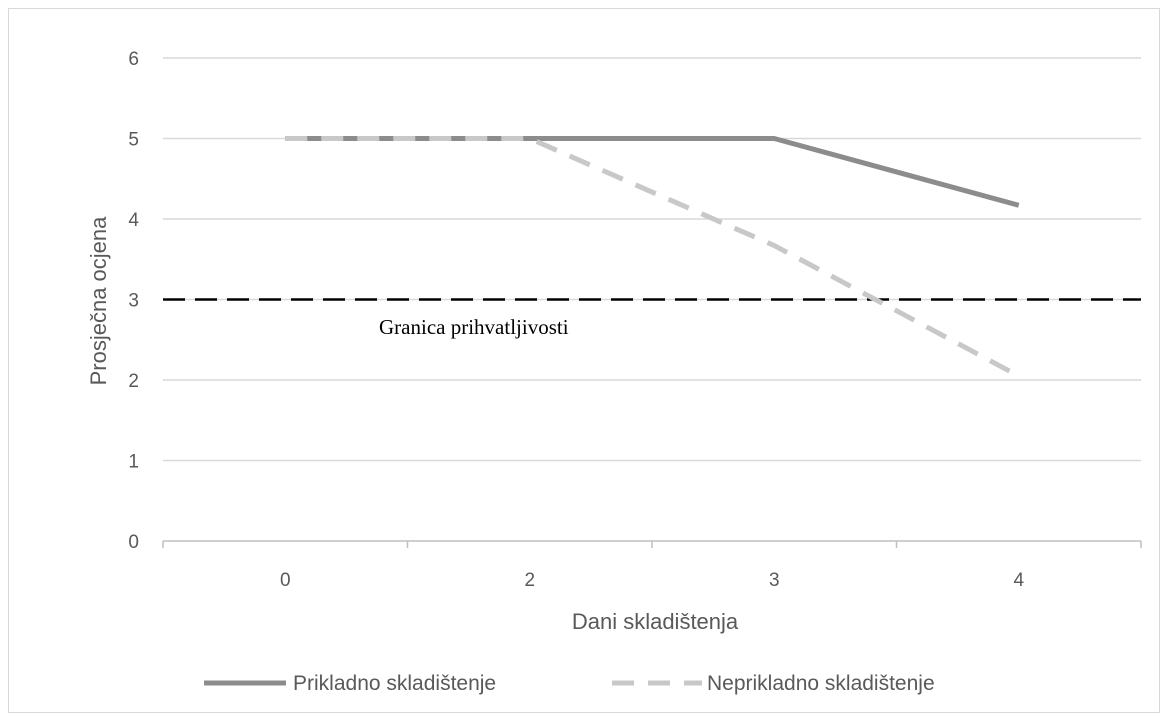  I want to click on x-tick-label-2: 2, so click(529, 580).